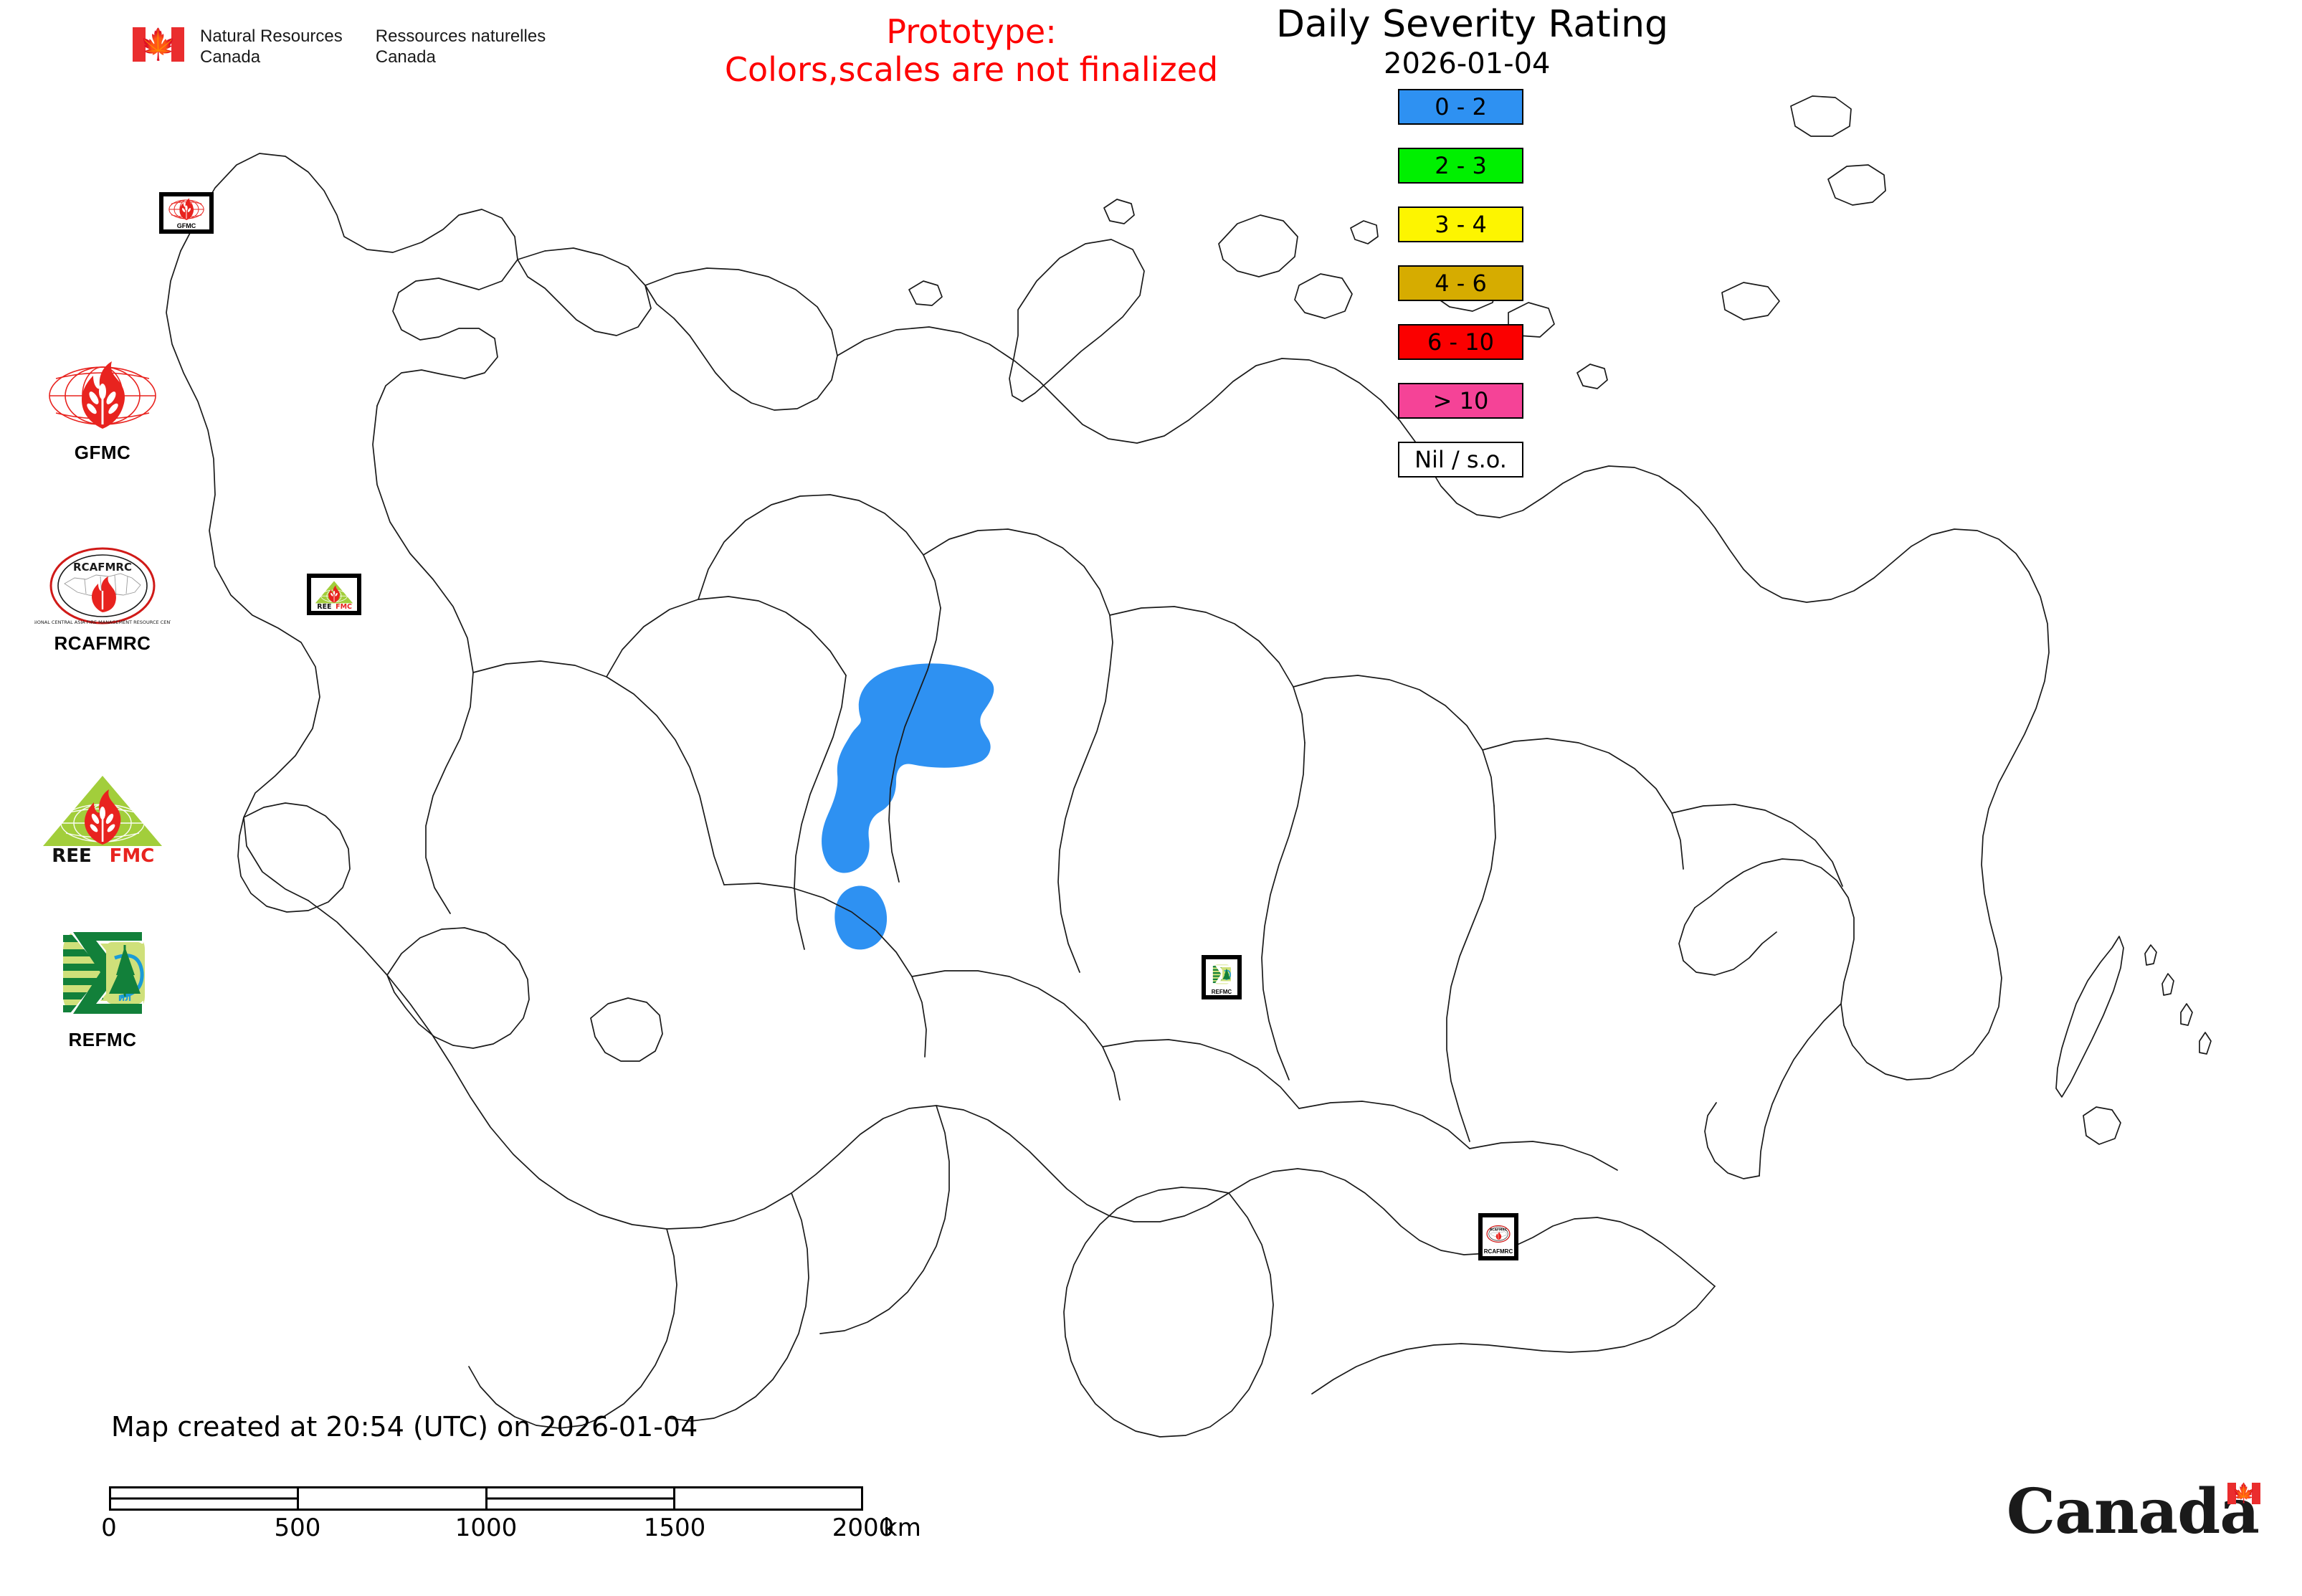 The image size is (2302, 1596). What do you see at coordinates (908, 768) in the screenshot?
I see `dsr-polygon-west-siberia` at bounding box center [908, 768].